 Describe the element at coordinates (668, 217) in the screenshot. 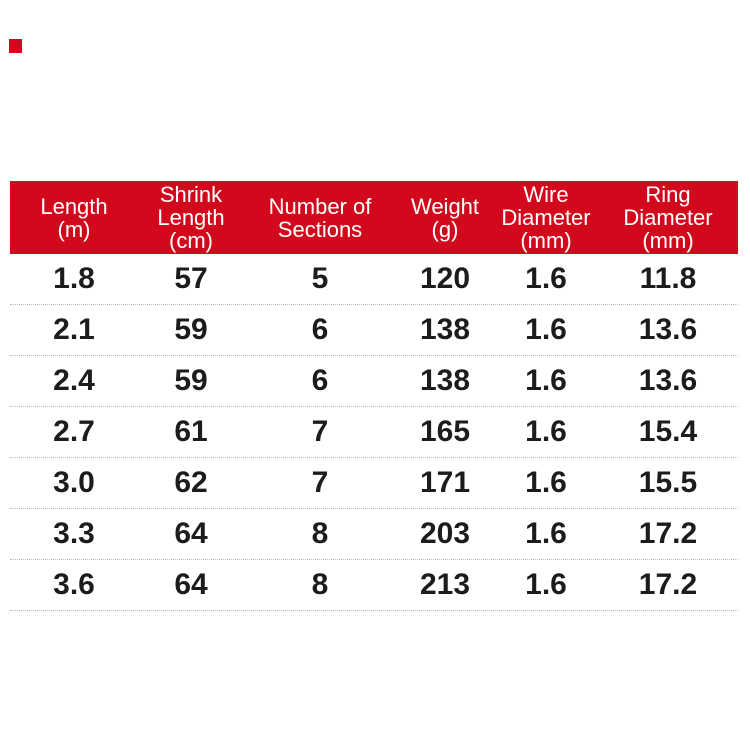

I see `header-cell-ring-diameter: Ring Diameter (mm)` at that location.